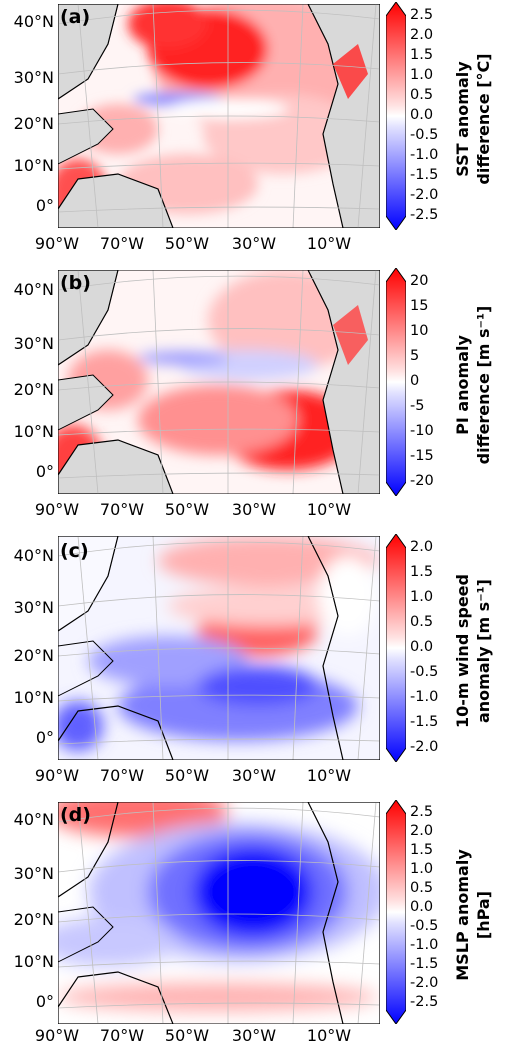 Image resolution: width=506 pixels, height=1054 pixels. I want to click on colorbar-tick: -15, so click(422, 456).